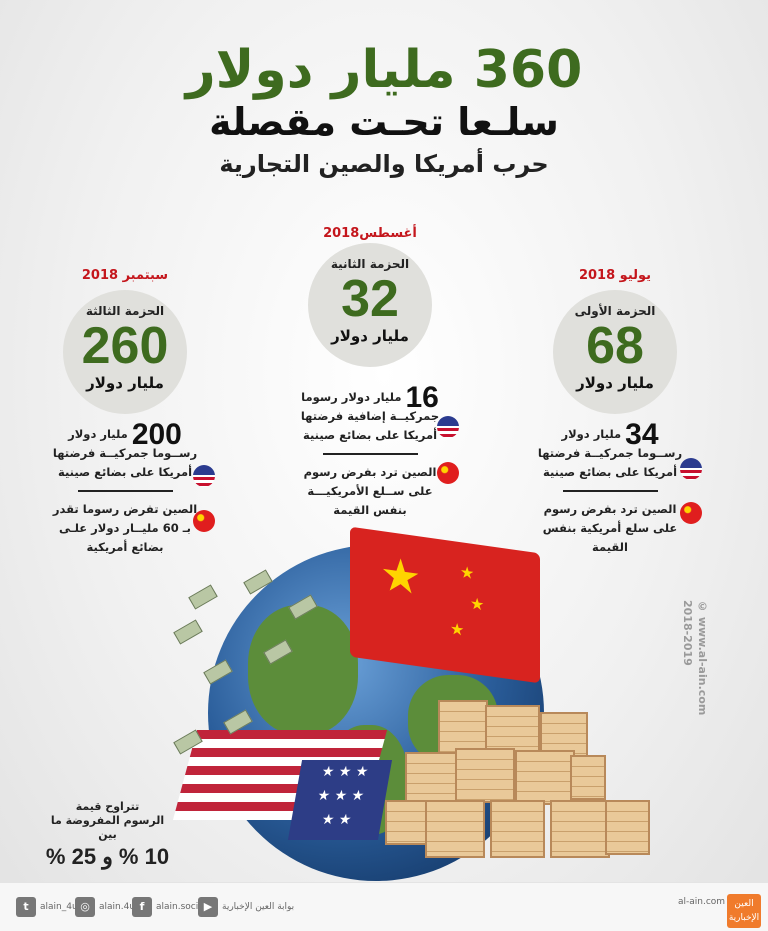 This screenshot has height=931, width=768. I want to click on package-1-unit: مليار دولار, so click(615, 383).